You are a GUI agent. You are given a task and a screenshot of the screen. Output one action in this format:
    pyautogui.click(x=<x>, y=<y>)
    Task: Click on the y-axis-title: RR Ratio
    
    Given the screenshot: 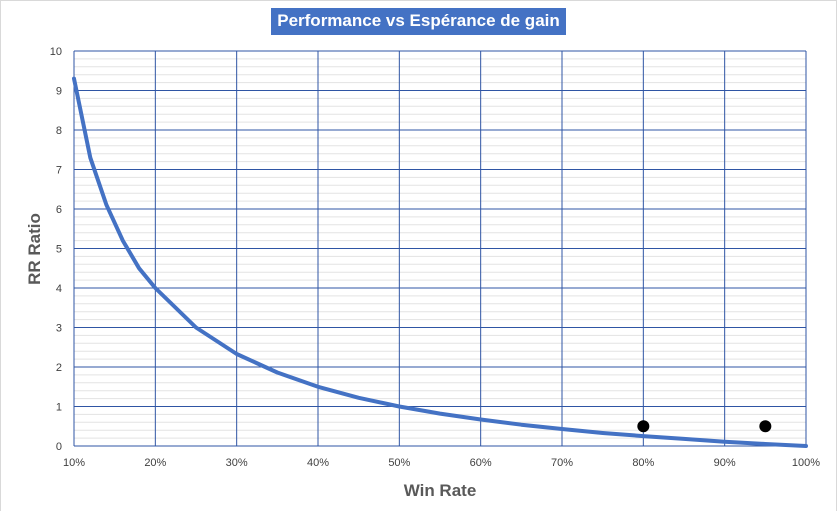 What is the action you would take?
    pyautogui.click(x=34, y=249)
    